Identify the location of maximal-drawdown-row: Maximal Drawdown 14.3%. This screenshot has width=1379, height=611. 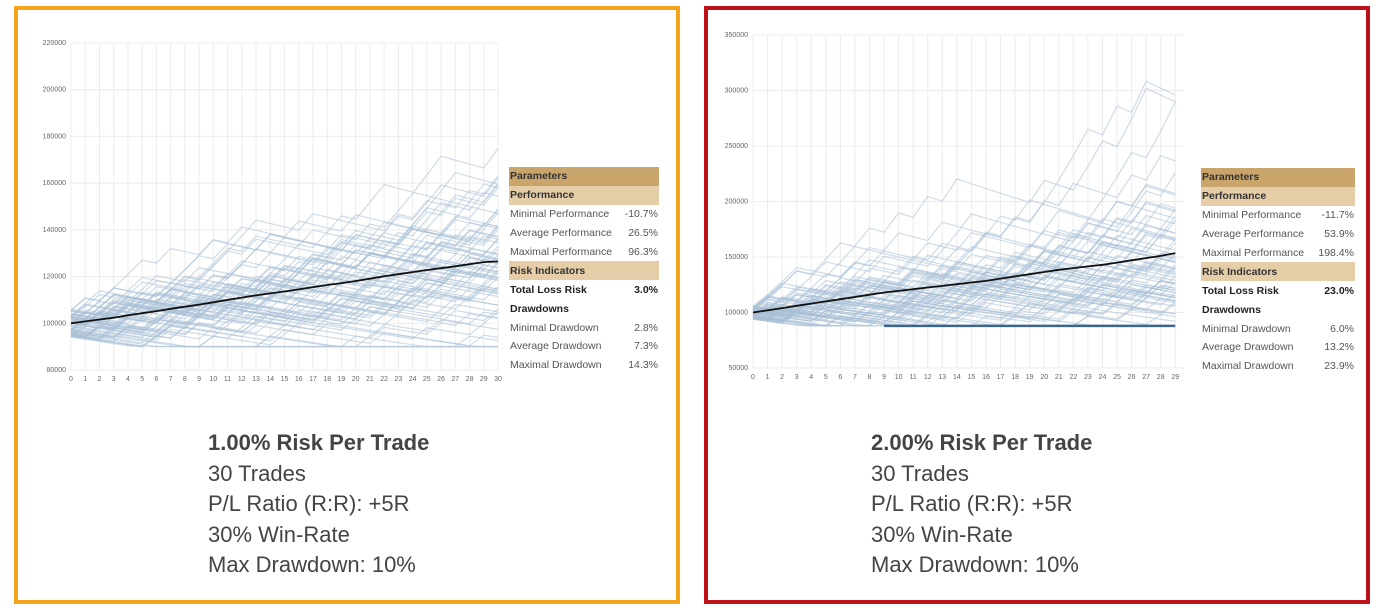
(584, 365).